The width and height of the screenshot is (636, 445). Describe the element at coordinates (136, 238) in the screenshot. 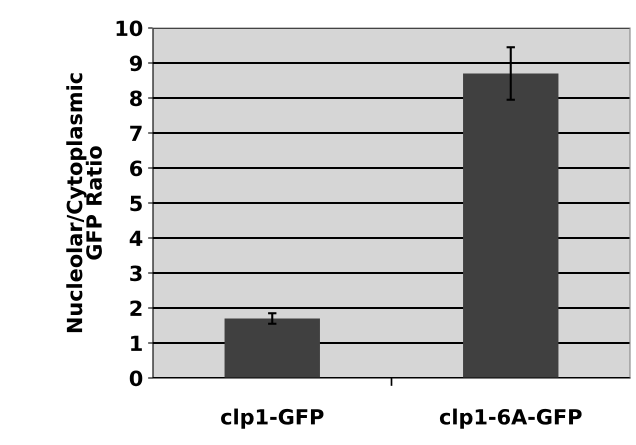

I see `y-tick-label: 4` at that location.